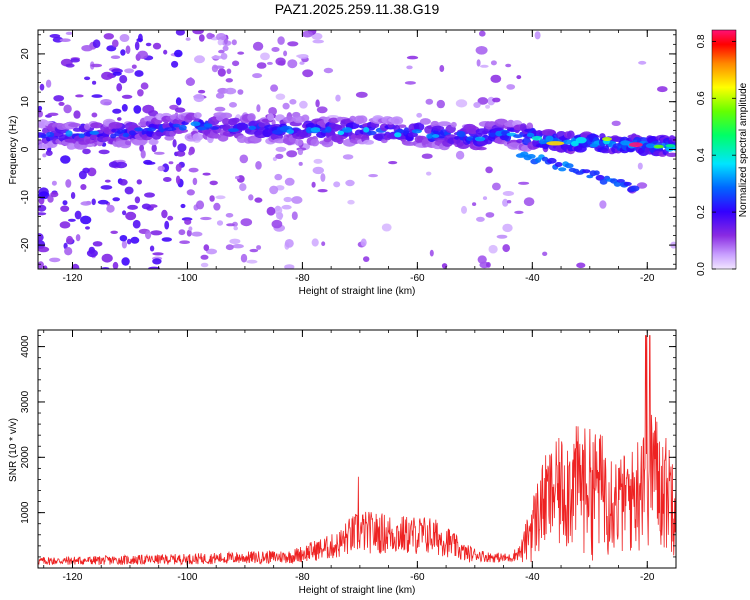  Describe the element at coordinates (13, 450) in the screenshot. I see `snr-y-axis-label: SNR (10 * v/v)` at that location.